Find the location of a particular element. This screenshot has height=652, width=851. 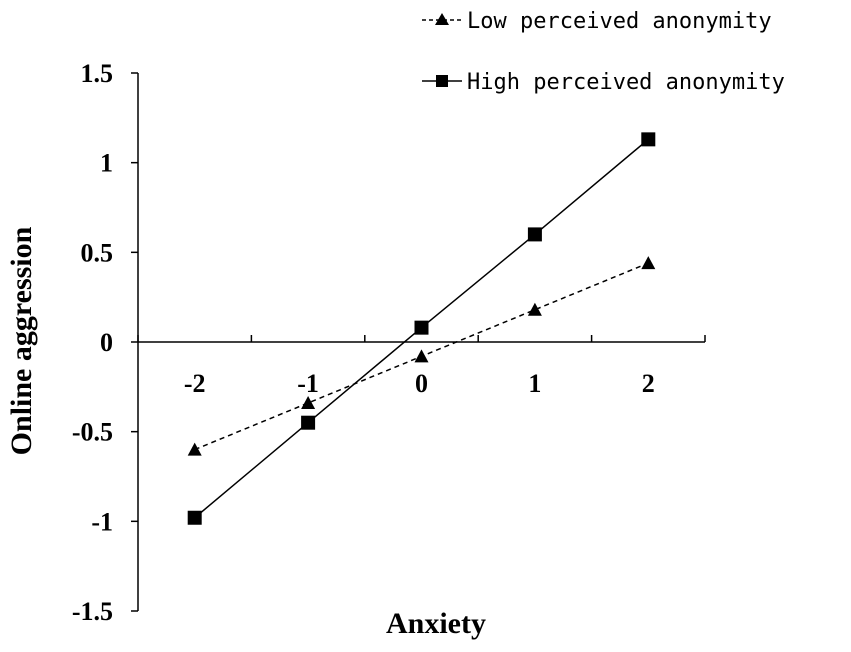

y-tick-label: 0 is located at coordinates (106, 342).